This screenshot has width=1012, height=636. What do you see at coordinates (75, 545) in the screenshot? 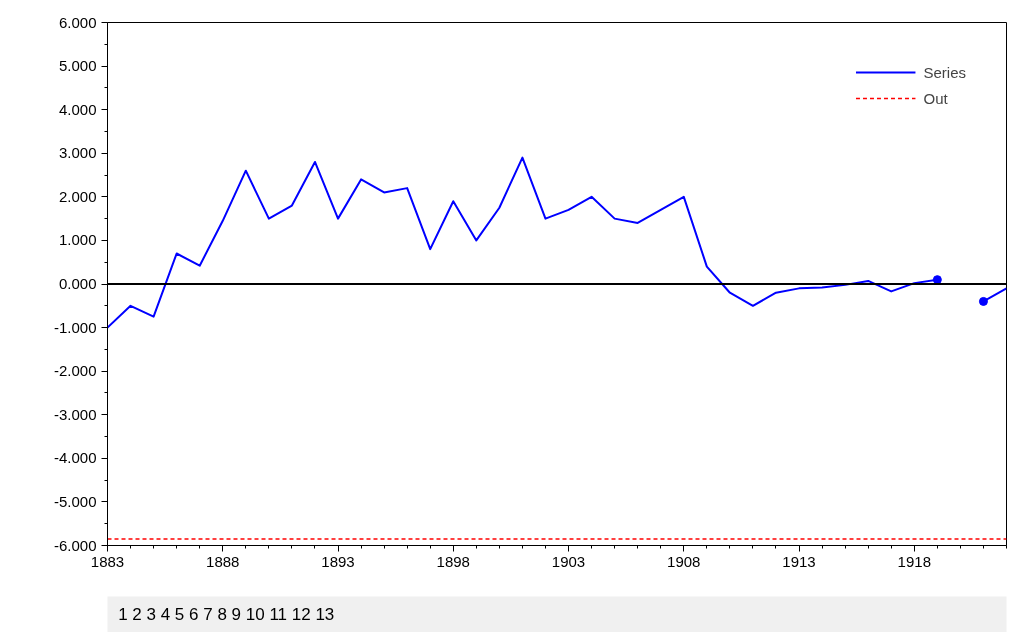
I see `y-tick-label: -6.000` at bounding box center [75, 545].